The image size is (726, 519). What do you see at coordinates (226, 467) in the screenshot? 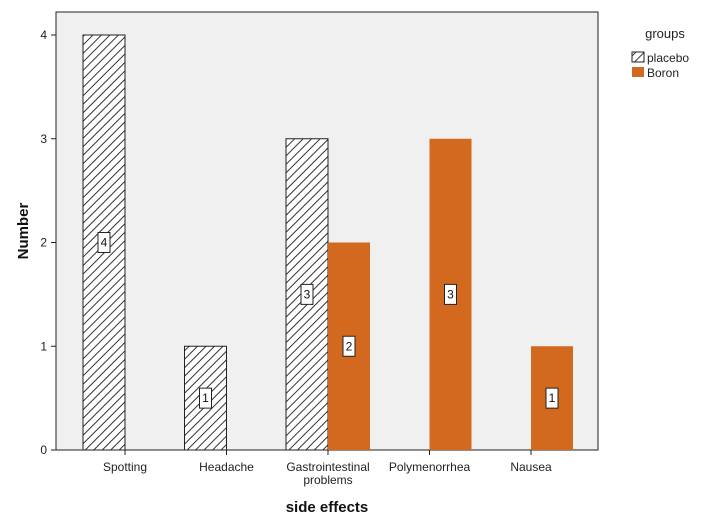
I see `x-tick-label: Headache` at bounding box center [226, 467].